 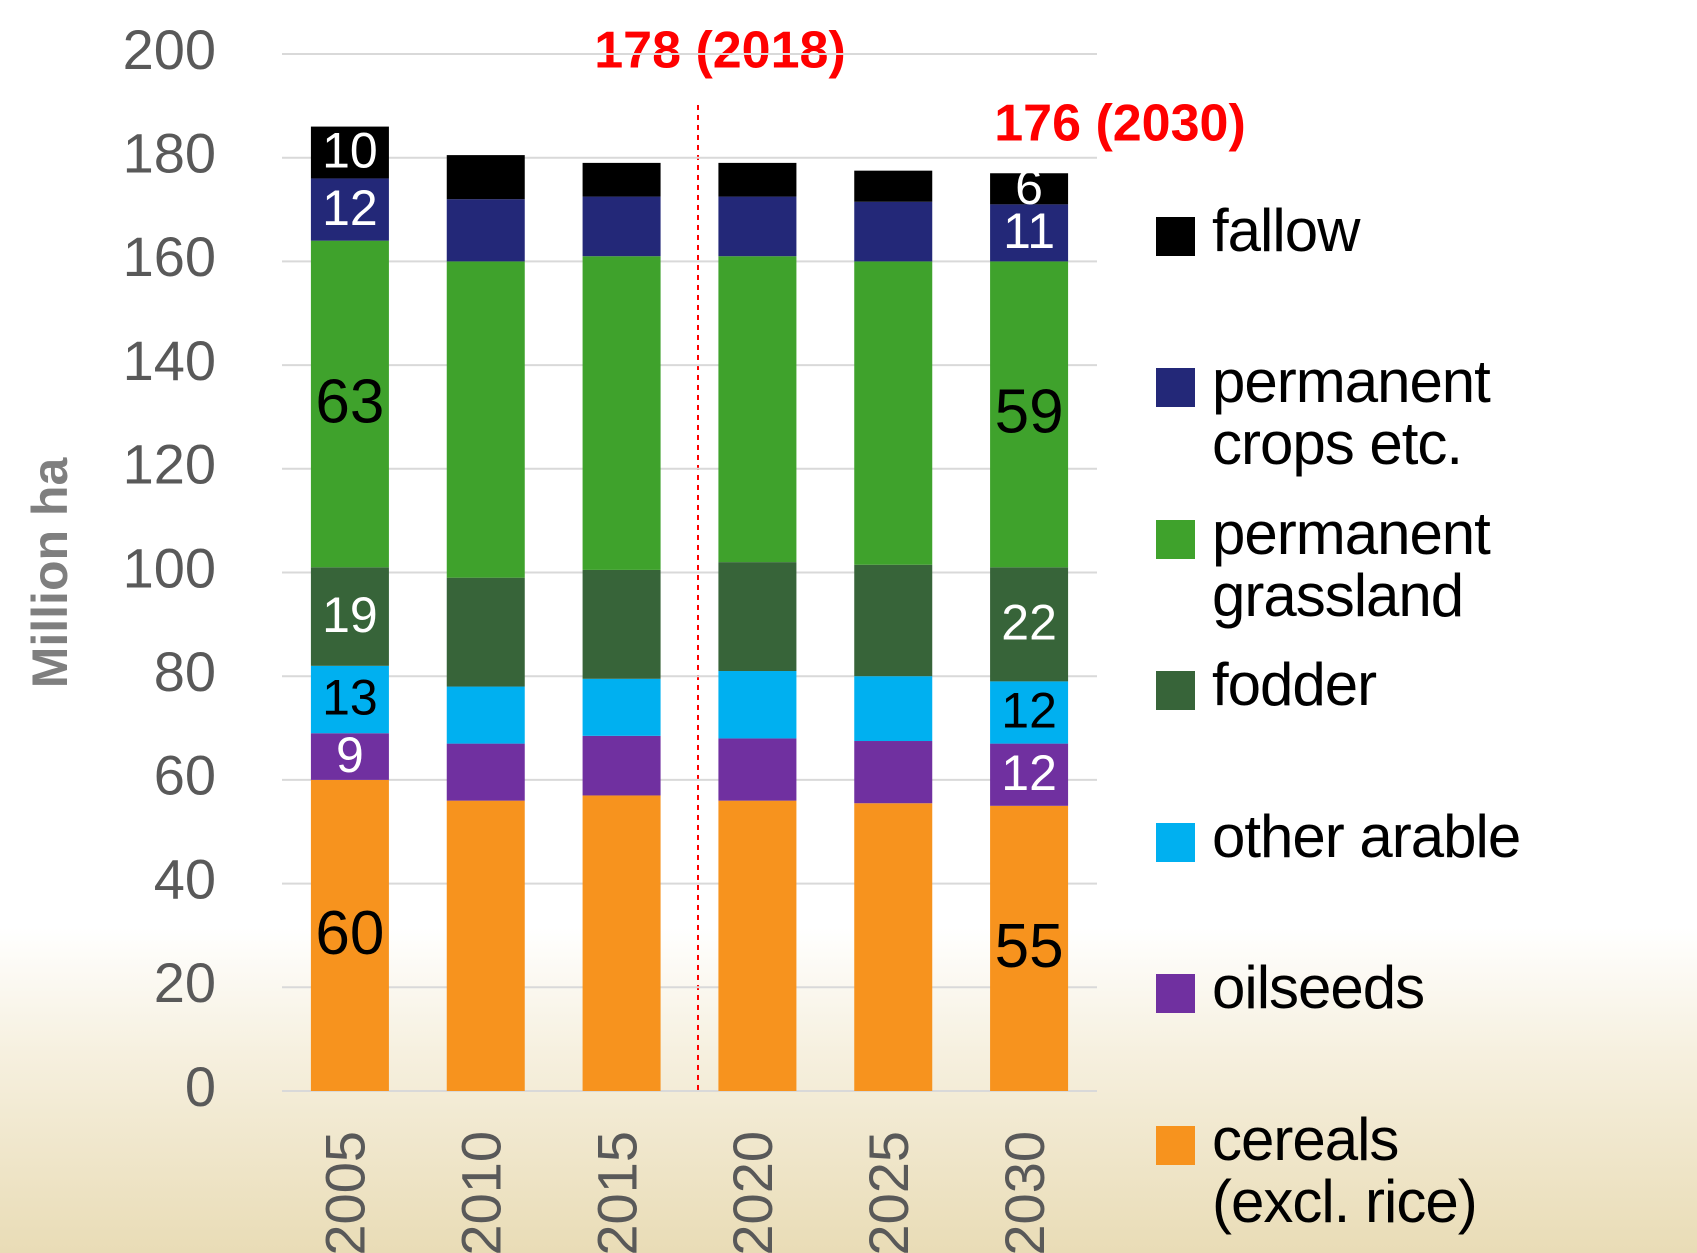 I want to click on annotation: 176 (2030), so click(x=1120, y=124).